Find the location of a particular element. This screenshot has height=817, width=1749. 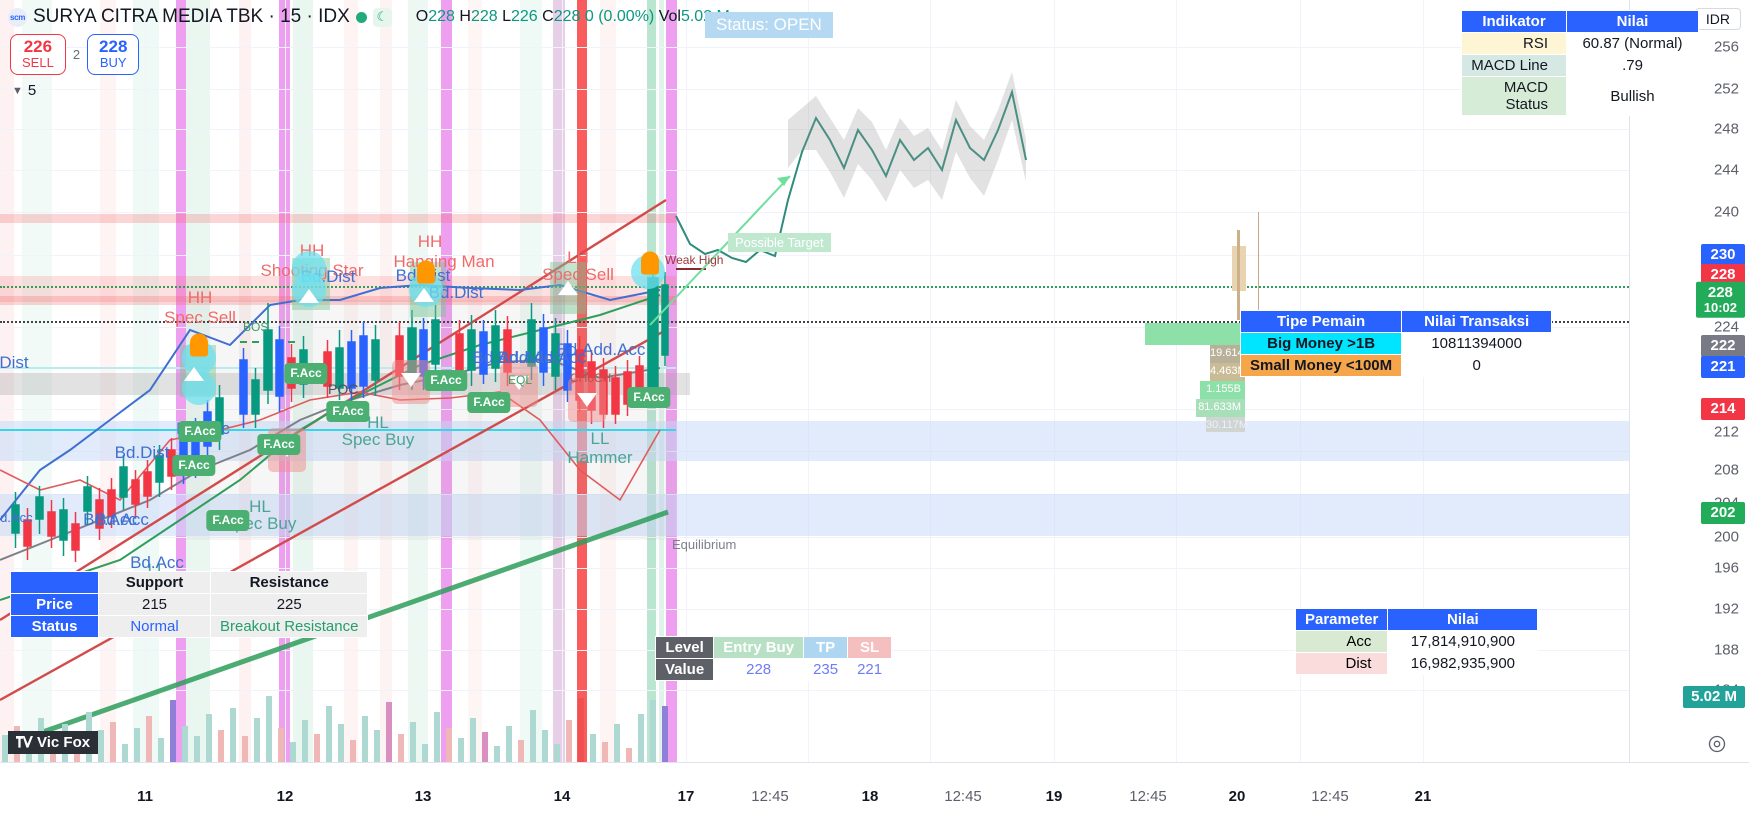

close-value: 228 is located at coordinates (567, 16).